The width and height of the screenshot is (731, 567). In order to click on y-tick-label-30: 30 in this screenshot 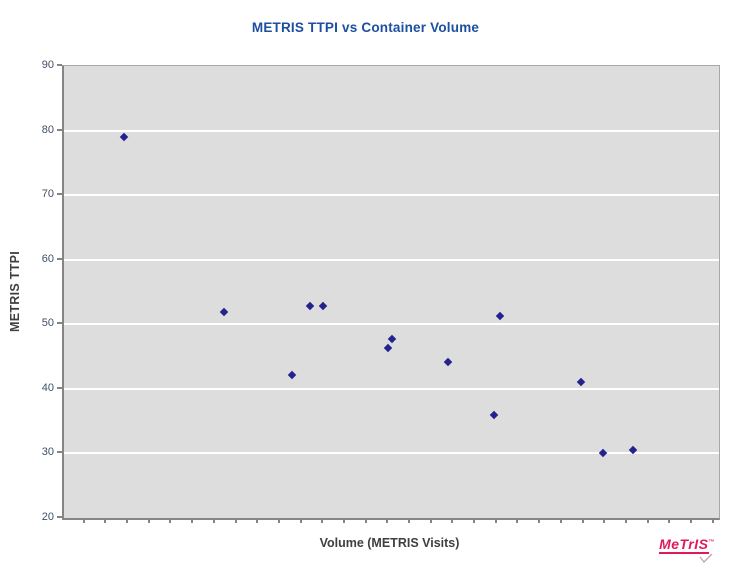, I will do `click(47, 452)`.